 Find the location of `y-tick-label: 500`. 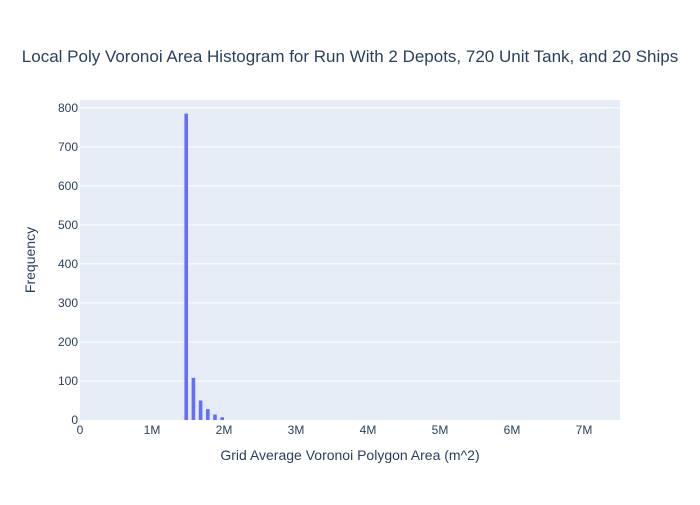

y-tick-label: 500 is located at coordinates (68, 225).